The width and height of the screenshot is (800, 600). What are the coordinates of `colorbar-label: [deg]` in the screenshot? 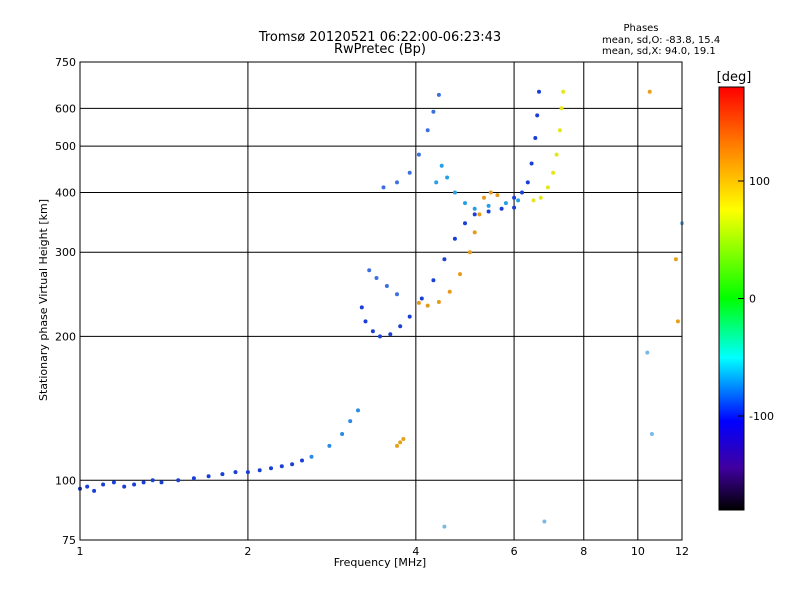 It's located at (734, 77).